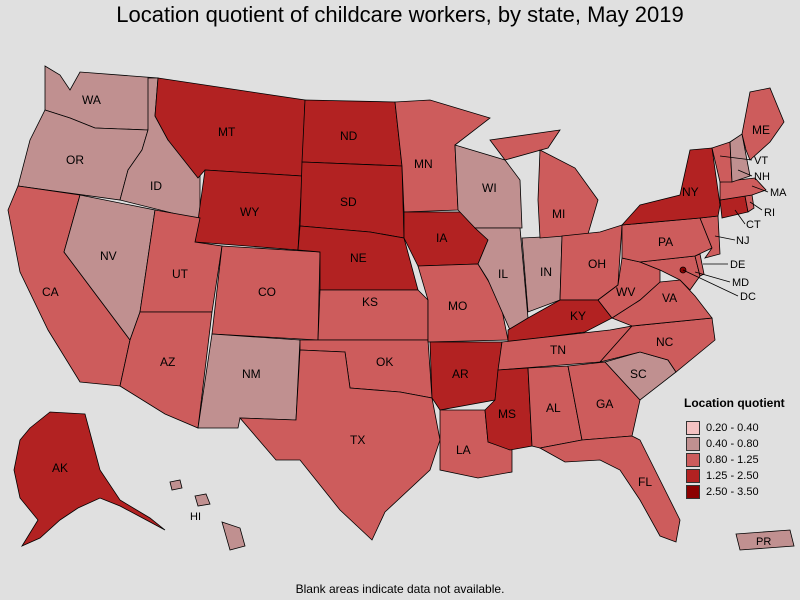  What do you see at coordinates (762, 177) in the screenshot?
I see `label-nh: NH` at bounding box center [762, 177].